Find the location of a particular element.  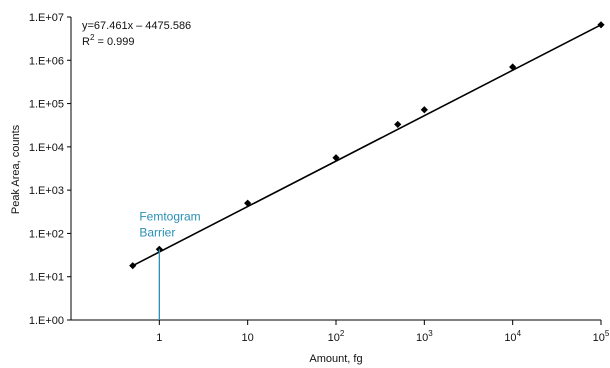

x-tick-label: 10³ is located at coordinates (424, 336).